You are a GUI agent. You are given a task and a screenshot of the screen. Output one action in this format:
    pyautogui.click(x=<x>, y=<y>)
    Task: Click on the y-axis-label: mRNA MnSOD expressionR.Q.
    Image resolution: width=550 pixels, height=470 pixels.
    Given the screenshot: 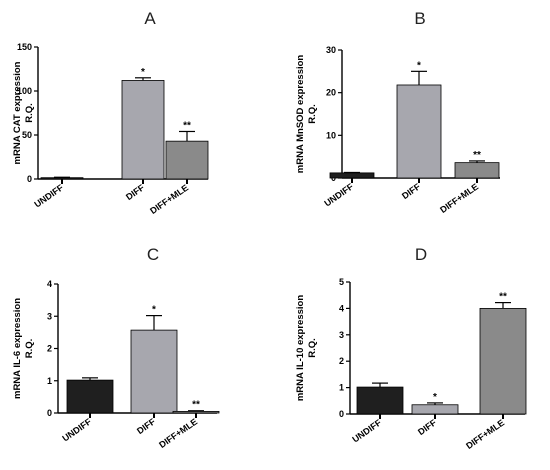 What is the action you would take?
    pyautogui.click(x=306, y=114)
    